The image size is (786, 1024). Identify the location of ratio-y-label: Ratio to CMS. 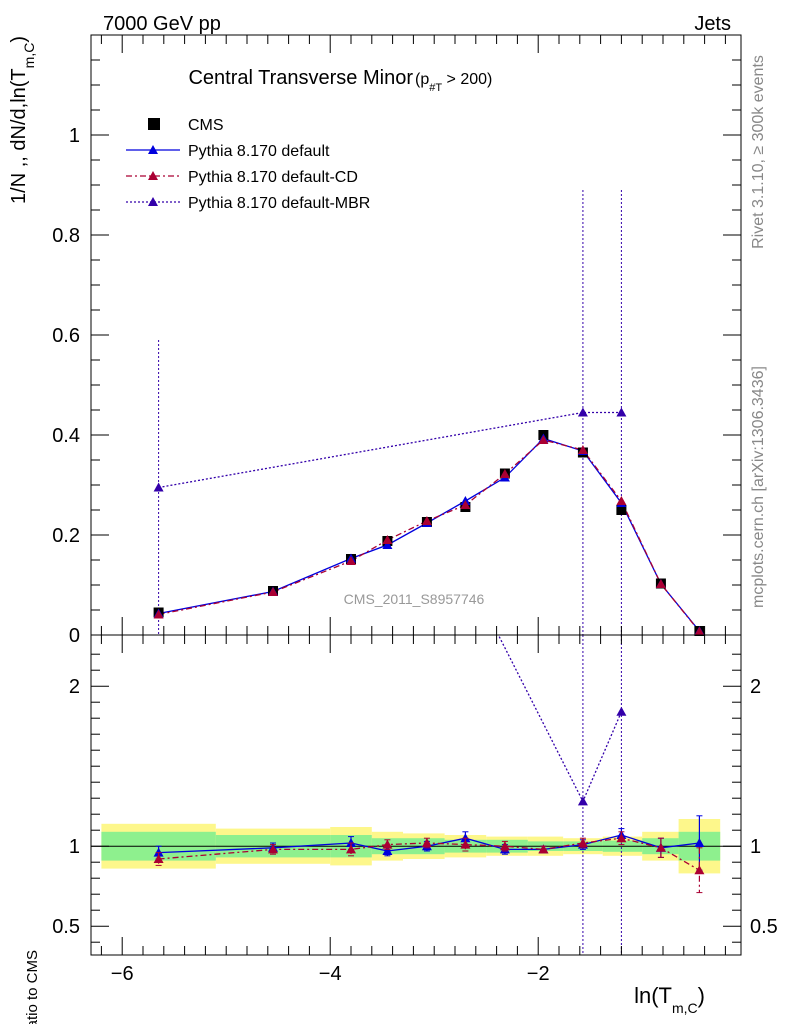
(32, 987).